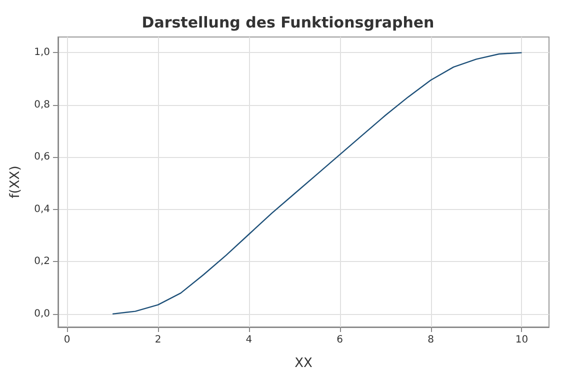 This screenshot has width=576, height=384. Describe the element at coordinates (42, 104) in the screenshot. I see `y-tick-label: 0,8` at that location.